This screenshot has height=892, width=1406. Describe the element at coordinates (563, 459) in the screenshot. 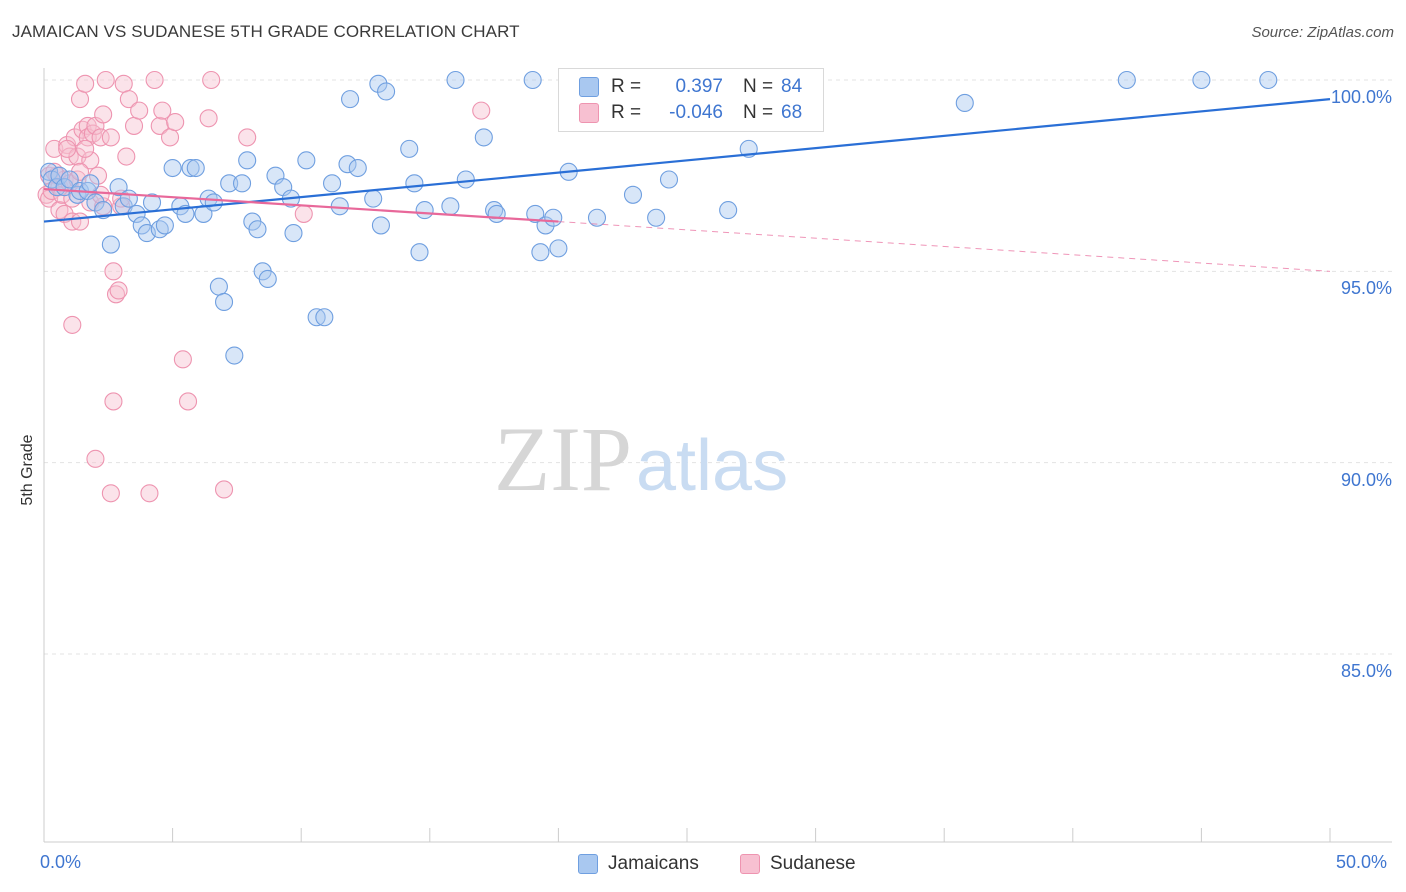

I see `watermark-zip: ZIP` at that location.